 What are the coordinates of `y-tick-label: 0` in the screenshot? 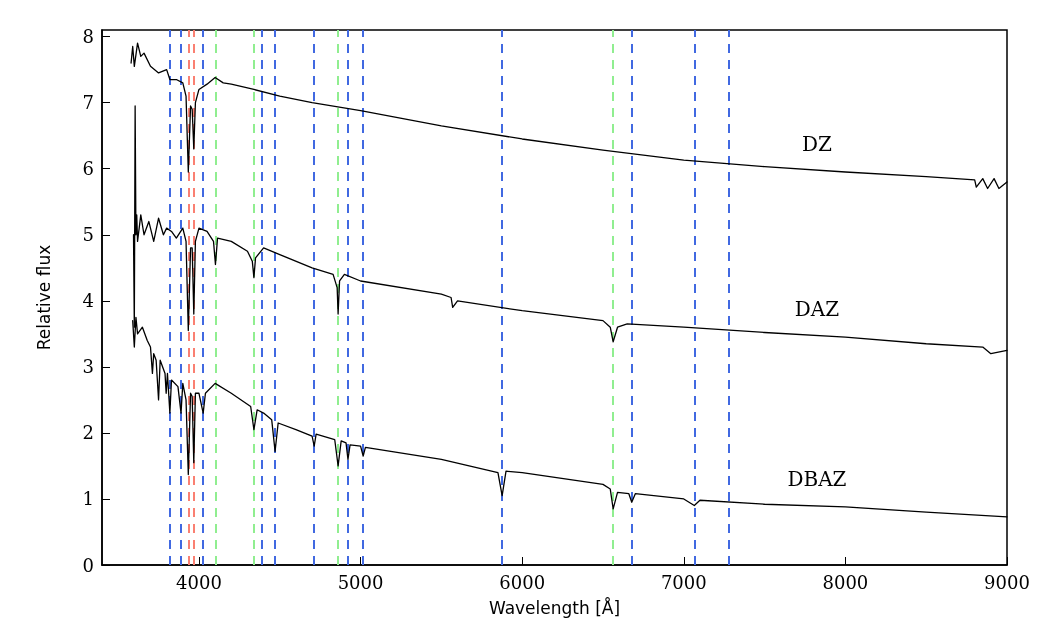 It's located at (88, 565).